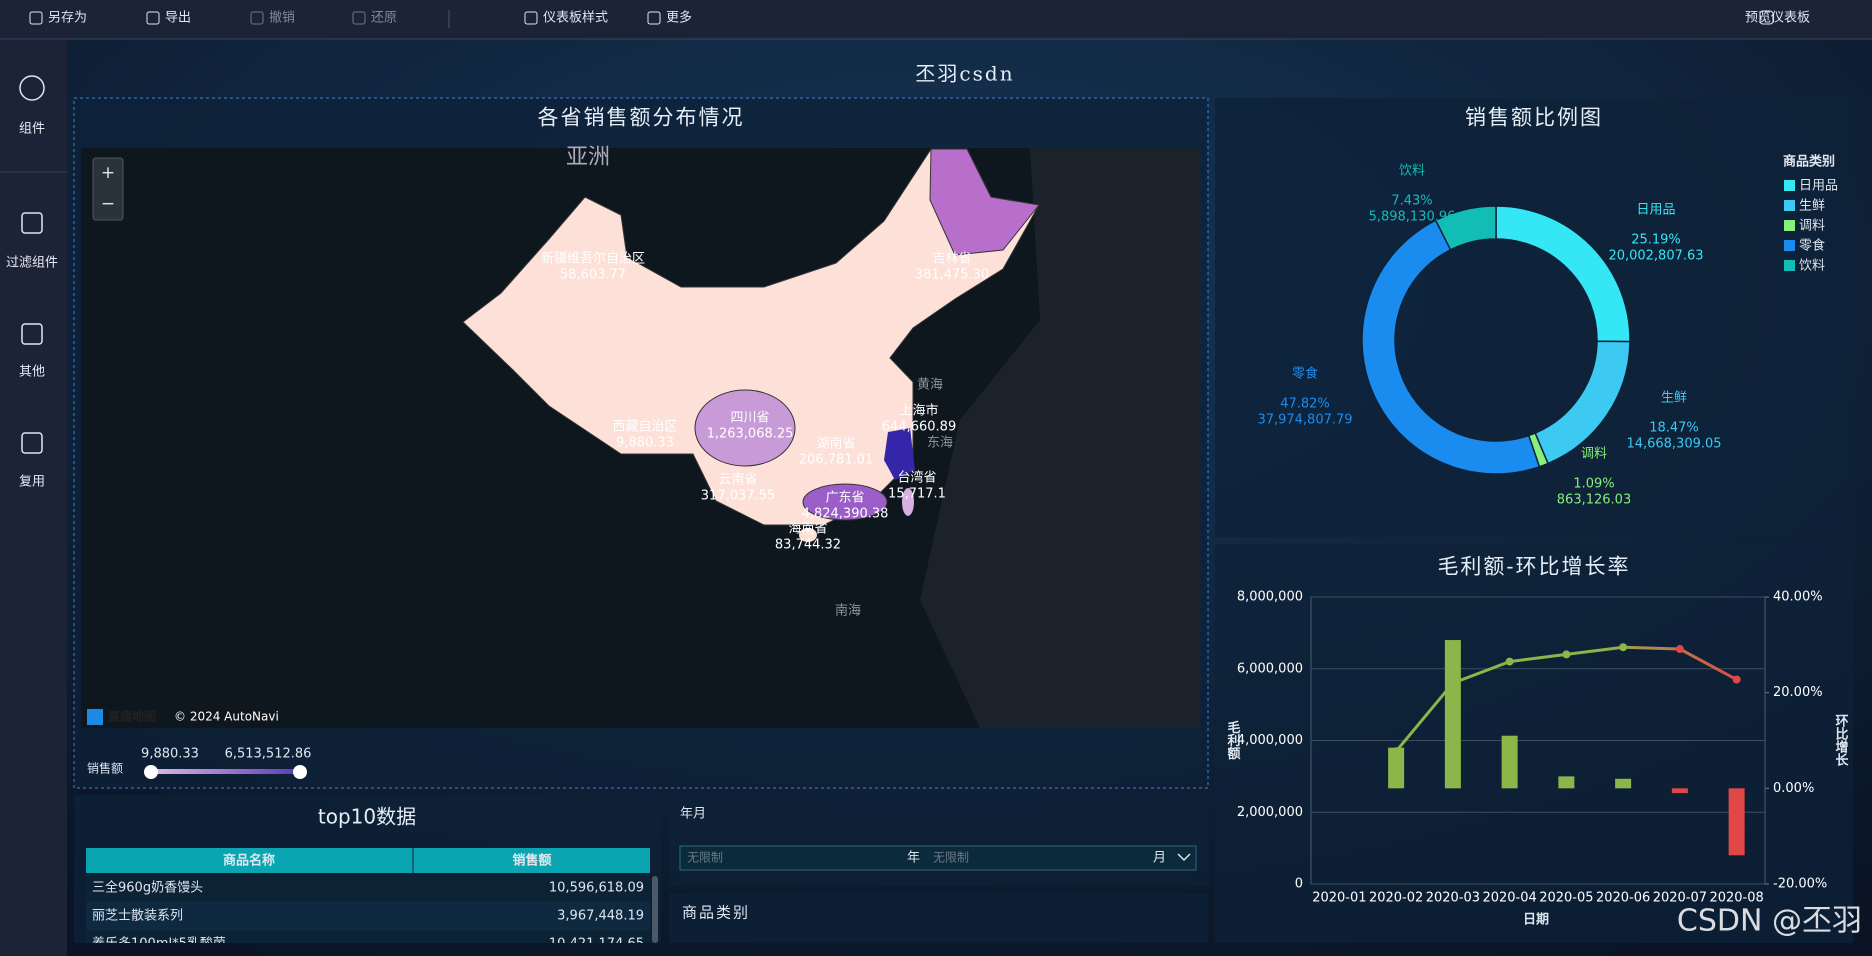  I want to click on table-title: top10数据, so click(367, 817).